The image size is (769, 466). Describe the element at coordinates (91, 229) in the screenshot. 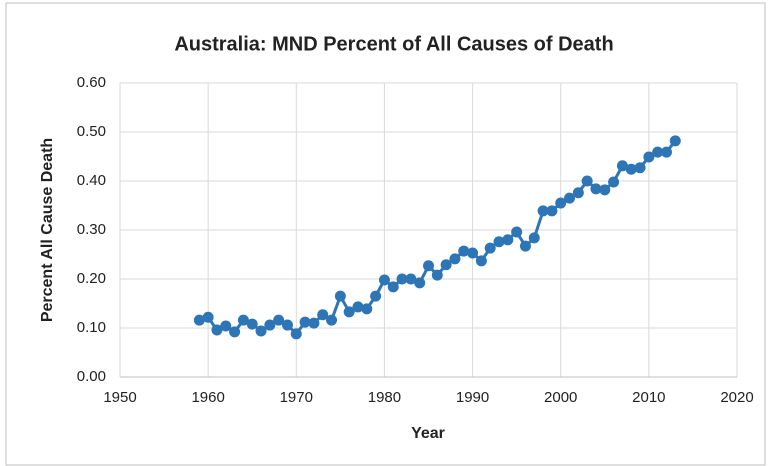

I see `y-tick-label: 0.30` at that location.